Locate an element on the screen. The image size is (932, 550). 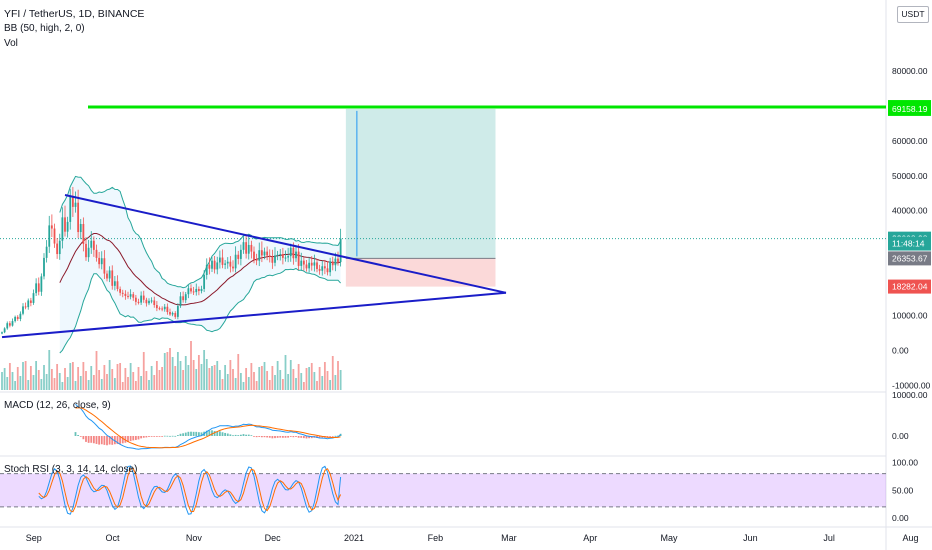
time-tick-label: Oct is located at coordinates (112, 538).